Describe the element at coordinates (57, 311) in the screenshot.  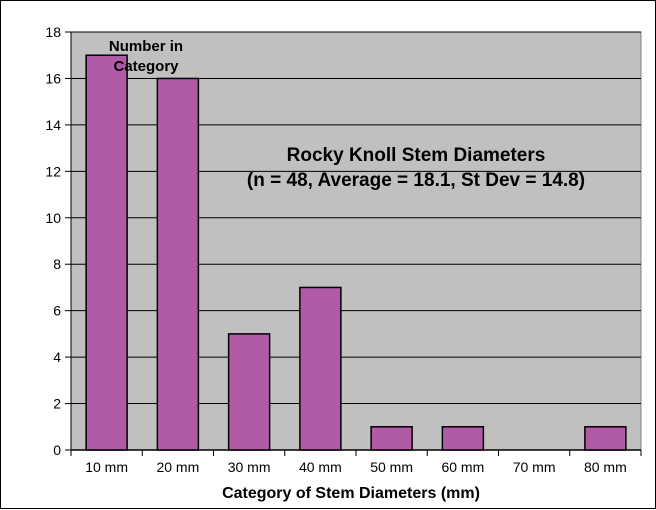
I see `y-tick-label: 6` at that location.